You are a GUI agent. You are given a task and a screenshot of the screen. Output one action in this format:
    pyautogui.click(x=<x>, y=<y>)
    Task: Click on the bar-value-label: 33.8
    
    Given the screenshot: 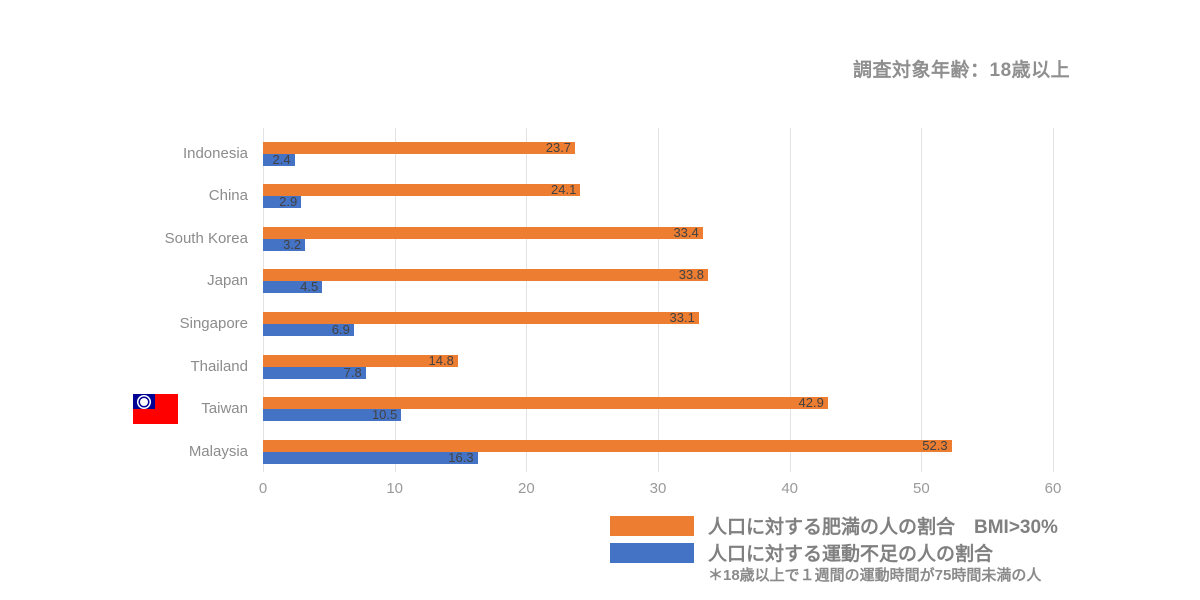 What is the action you would take?
    pyautogui.click(x=691, y=275)
    